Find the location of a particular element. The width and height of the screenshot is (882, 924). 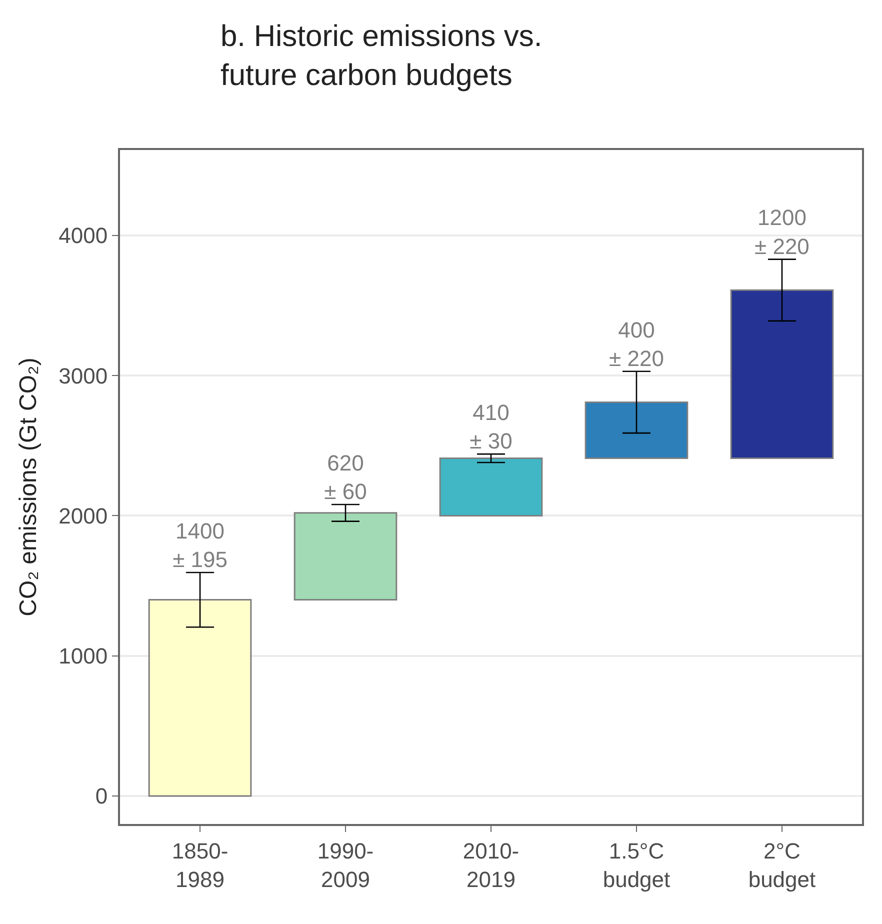

y-axis-title: CO₂ emissions (Gt CO₂) is located at coordinates (28, 487).